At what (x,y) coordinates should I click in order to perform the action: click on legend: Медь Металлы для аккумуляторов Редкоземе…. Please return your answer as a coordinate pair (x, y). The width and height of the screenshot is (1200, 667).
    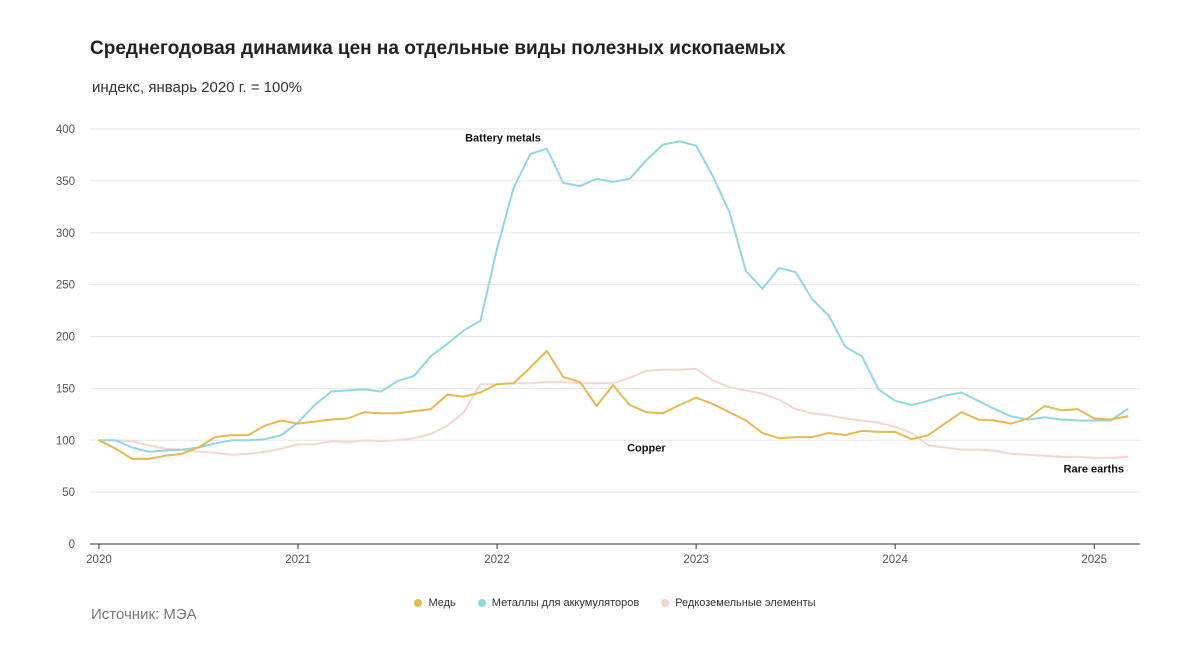
    Looking at the image, I should click on (600, 603).